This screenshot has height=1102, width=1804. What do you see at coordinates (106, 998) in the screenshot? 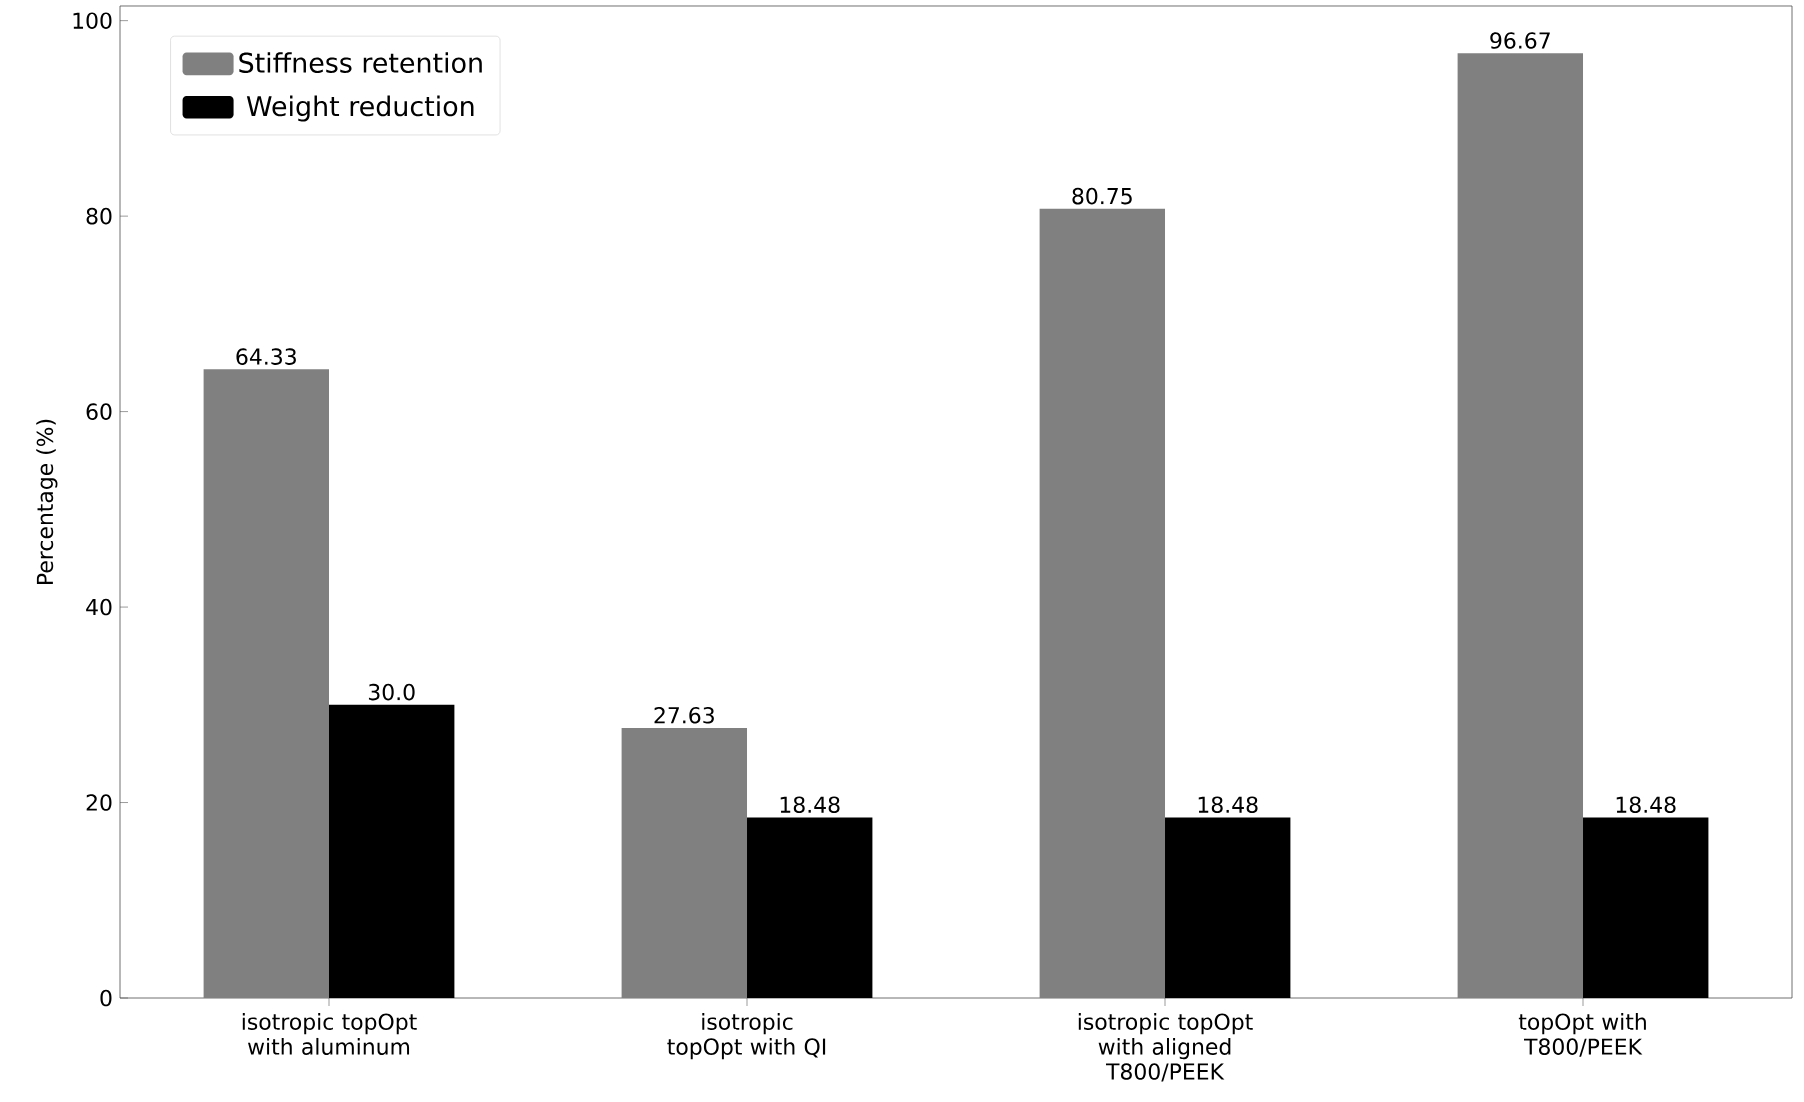
I see `y-tick-label: 0` at bounding box center [106, 998].